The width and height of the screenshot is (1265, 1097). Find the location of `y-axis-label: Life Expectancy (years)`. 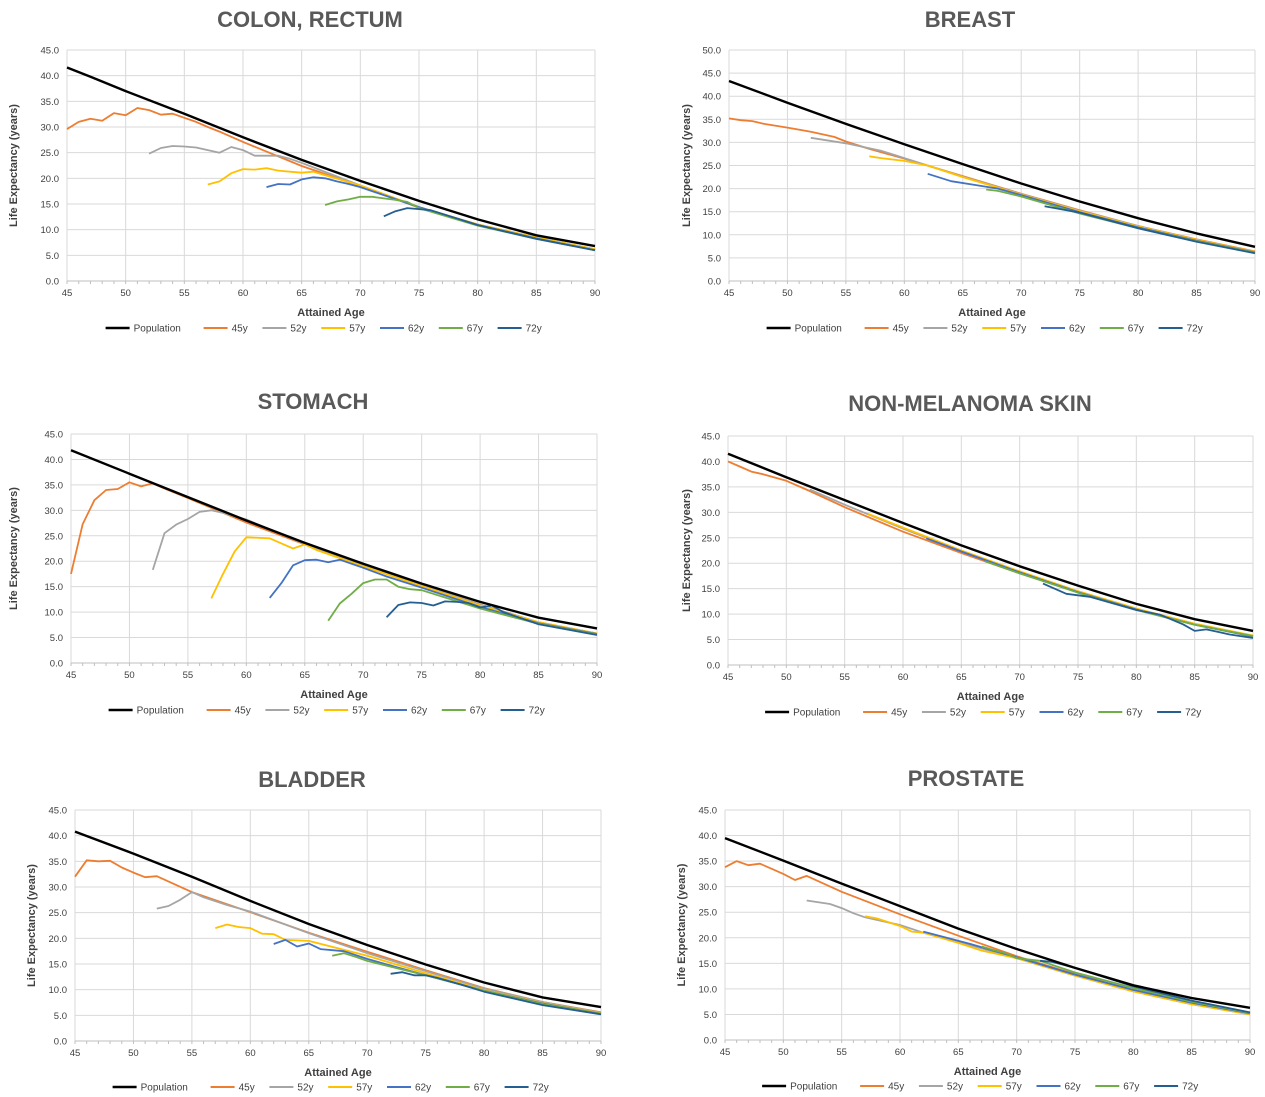

y-axis-label: Life Expectancy (years) is located at coordinates (14, 165).